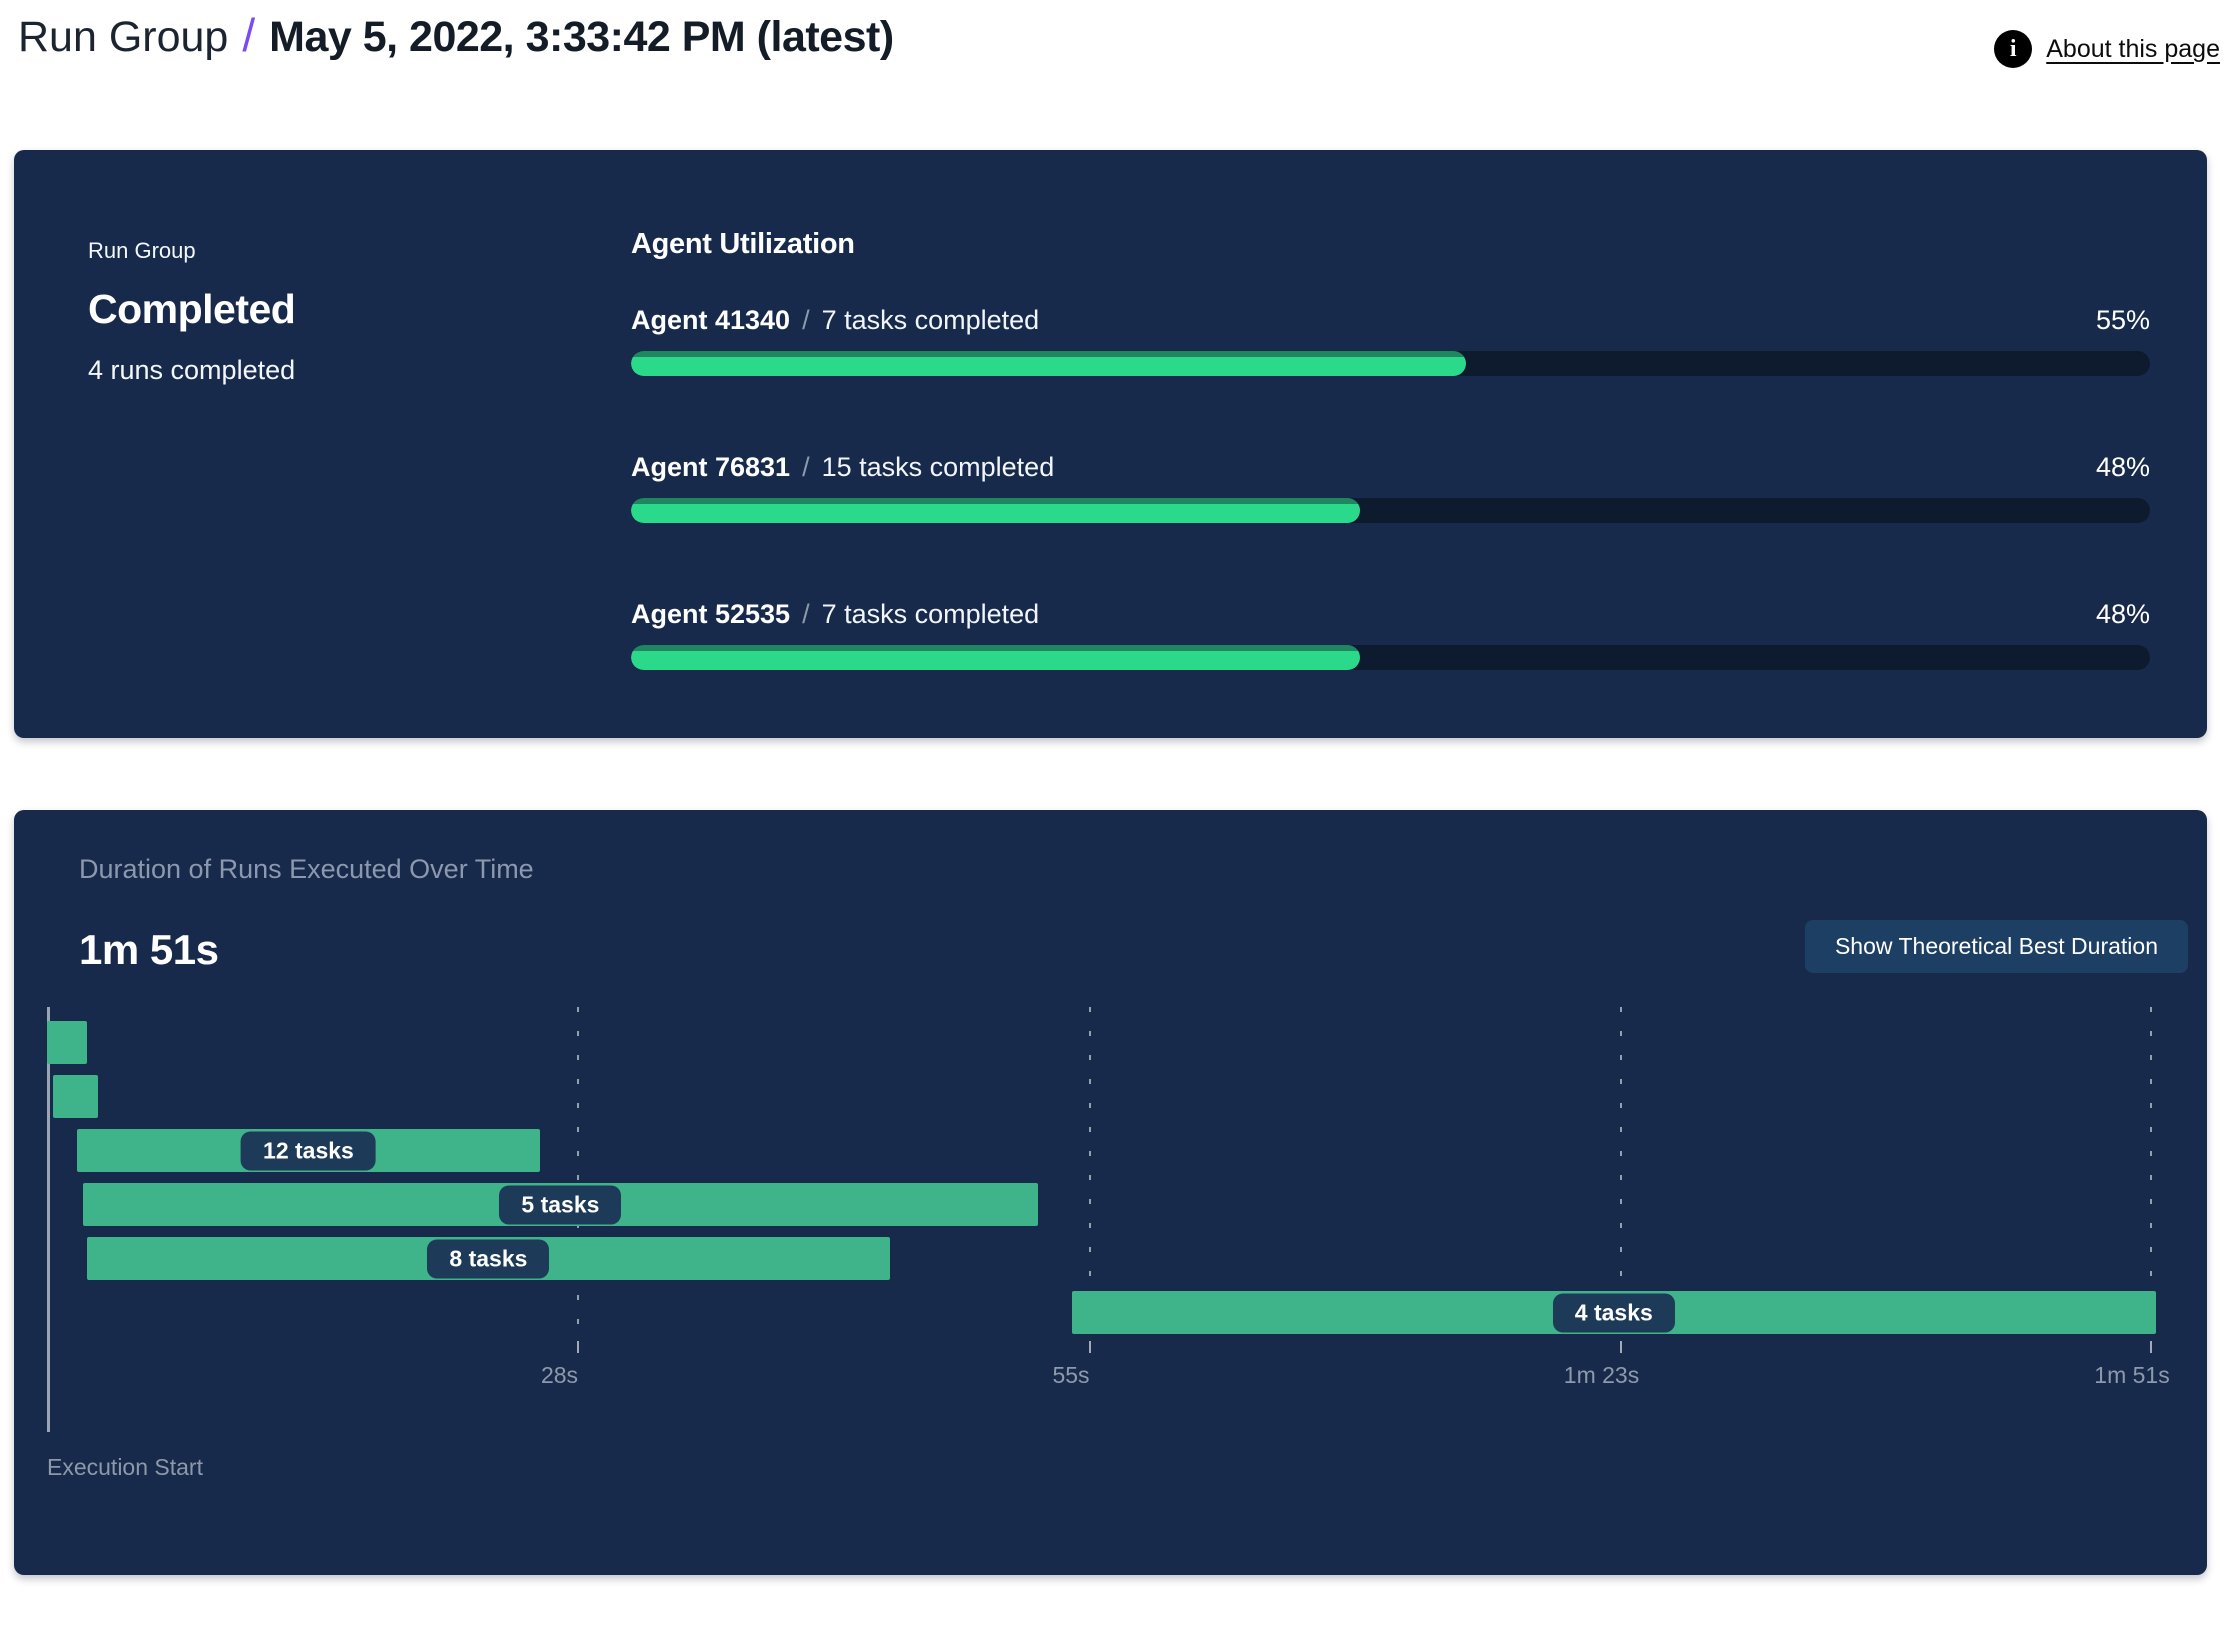  I want to click on page-title-date: May 5, 2022, 3:33:42 PM (latest), so click(581, 37).